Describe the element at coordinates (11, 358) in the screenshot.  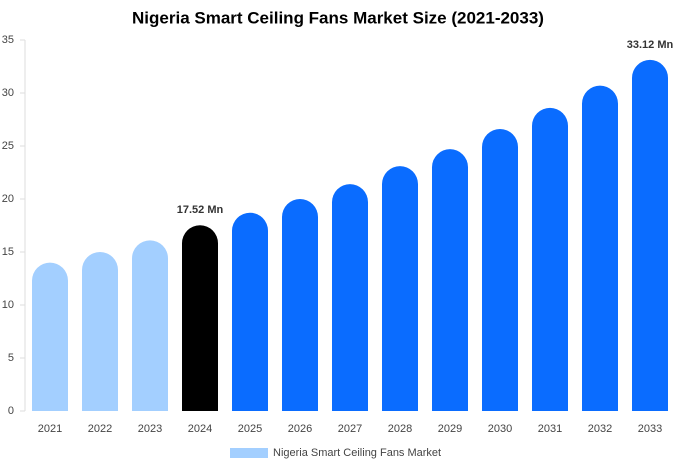
I see `y-tick-label: 5` at that location.